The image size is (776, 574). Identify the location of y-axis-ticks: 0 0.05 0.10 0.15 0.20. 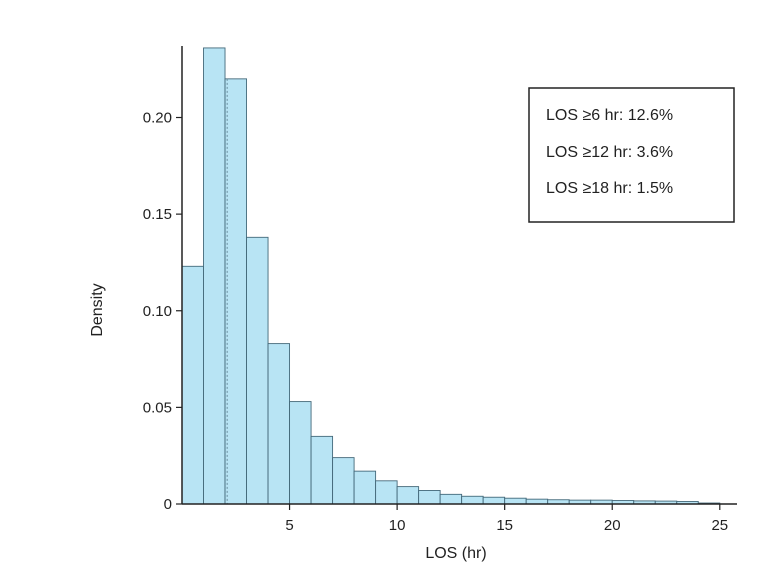
(162, 311).